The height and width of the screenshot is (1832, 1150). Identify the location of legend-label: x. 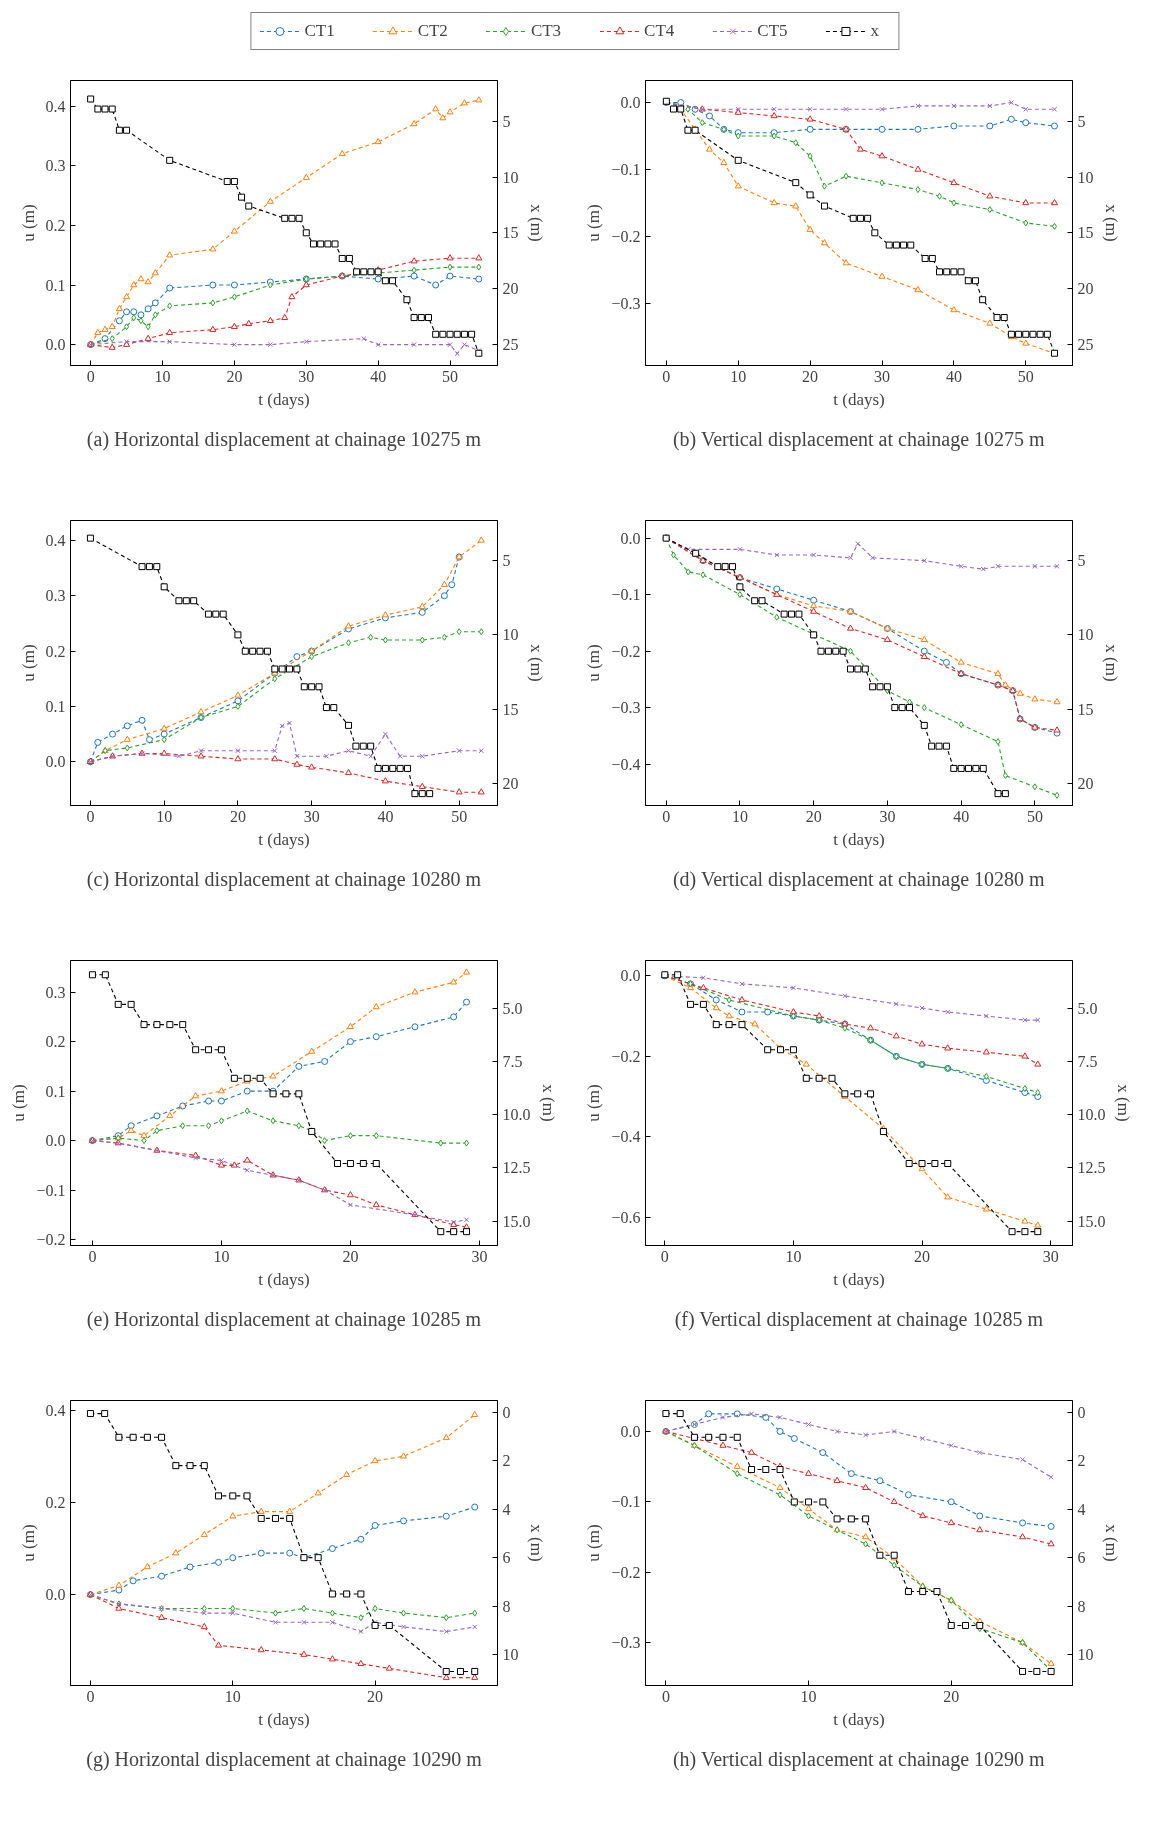
(875, 31).